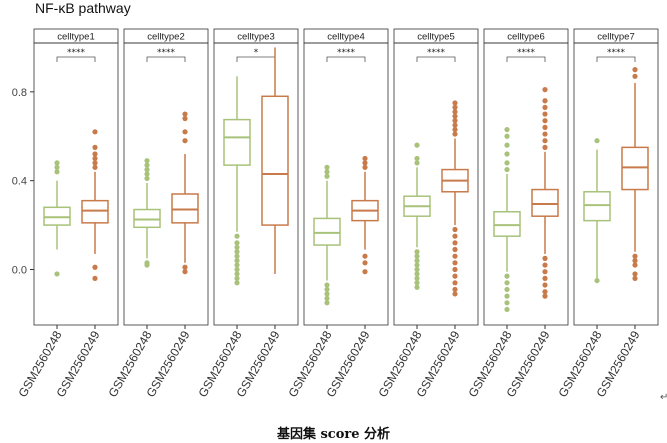 Image resolution: width=667 pixels, height=443 pixels. What do you see at coordinates (663, 397) in the screenshot?
I see `paragraph-mark: ↵` at bounding box center [663, 397].